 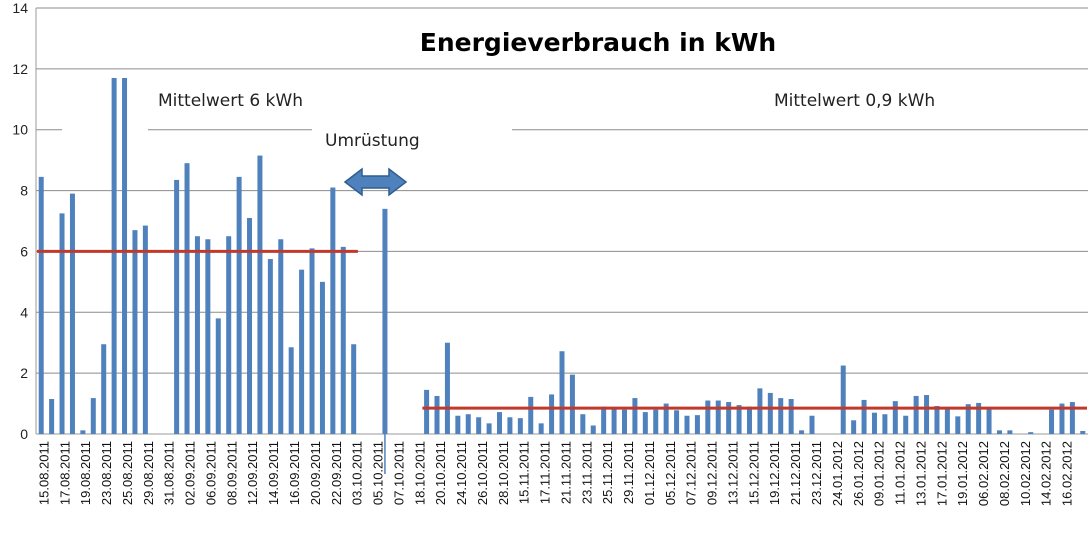 What do you see at coordinates (210, 473) in the screenshot?
I see `x-tick-label: 06.09.2011` at bounding box center [210, 473].